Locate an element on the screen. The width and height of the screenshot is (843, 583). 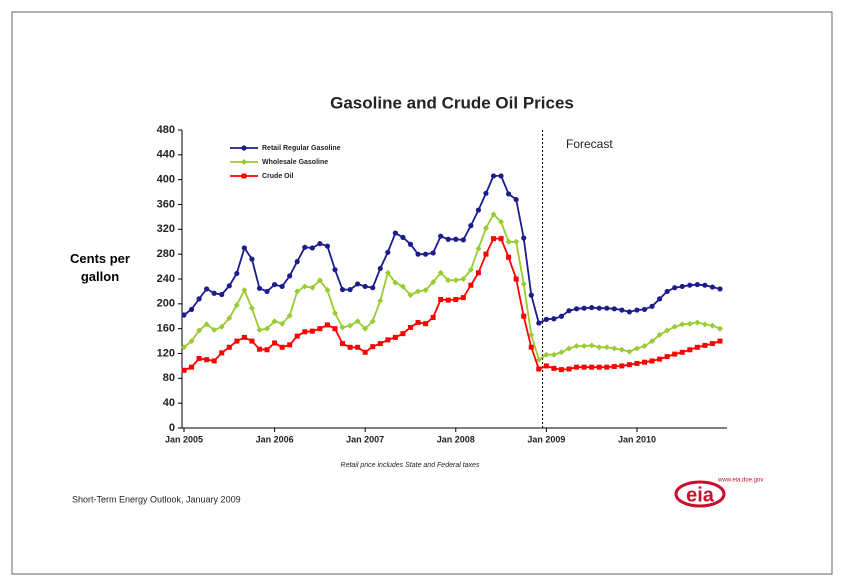
source: Short-Term Energy Outlook, January 2009 is located at coordinates (156, 499).